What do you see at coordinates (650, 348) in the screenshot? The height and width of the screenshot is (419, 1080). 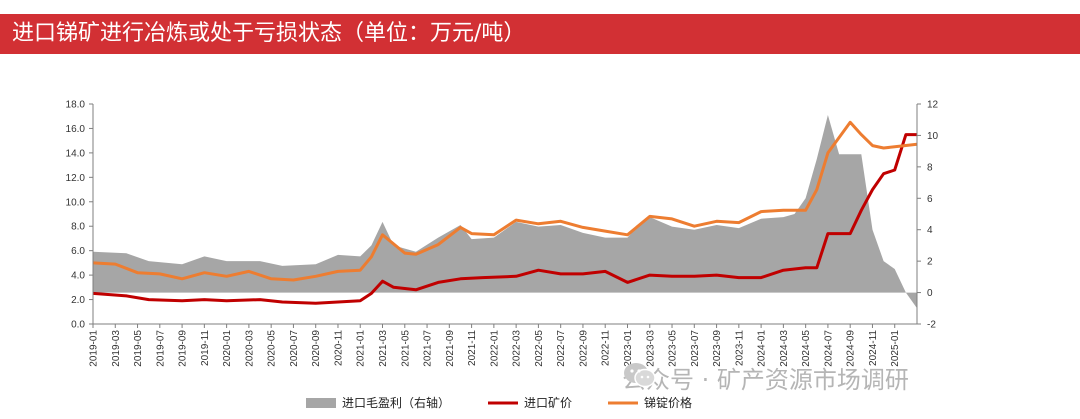 I see `x-tick-label: 2023-03` at bounding box center [650, 348].